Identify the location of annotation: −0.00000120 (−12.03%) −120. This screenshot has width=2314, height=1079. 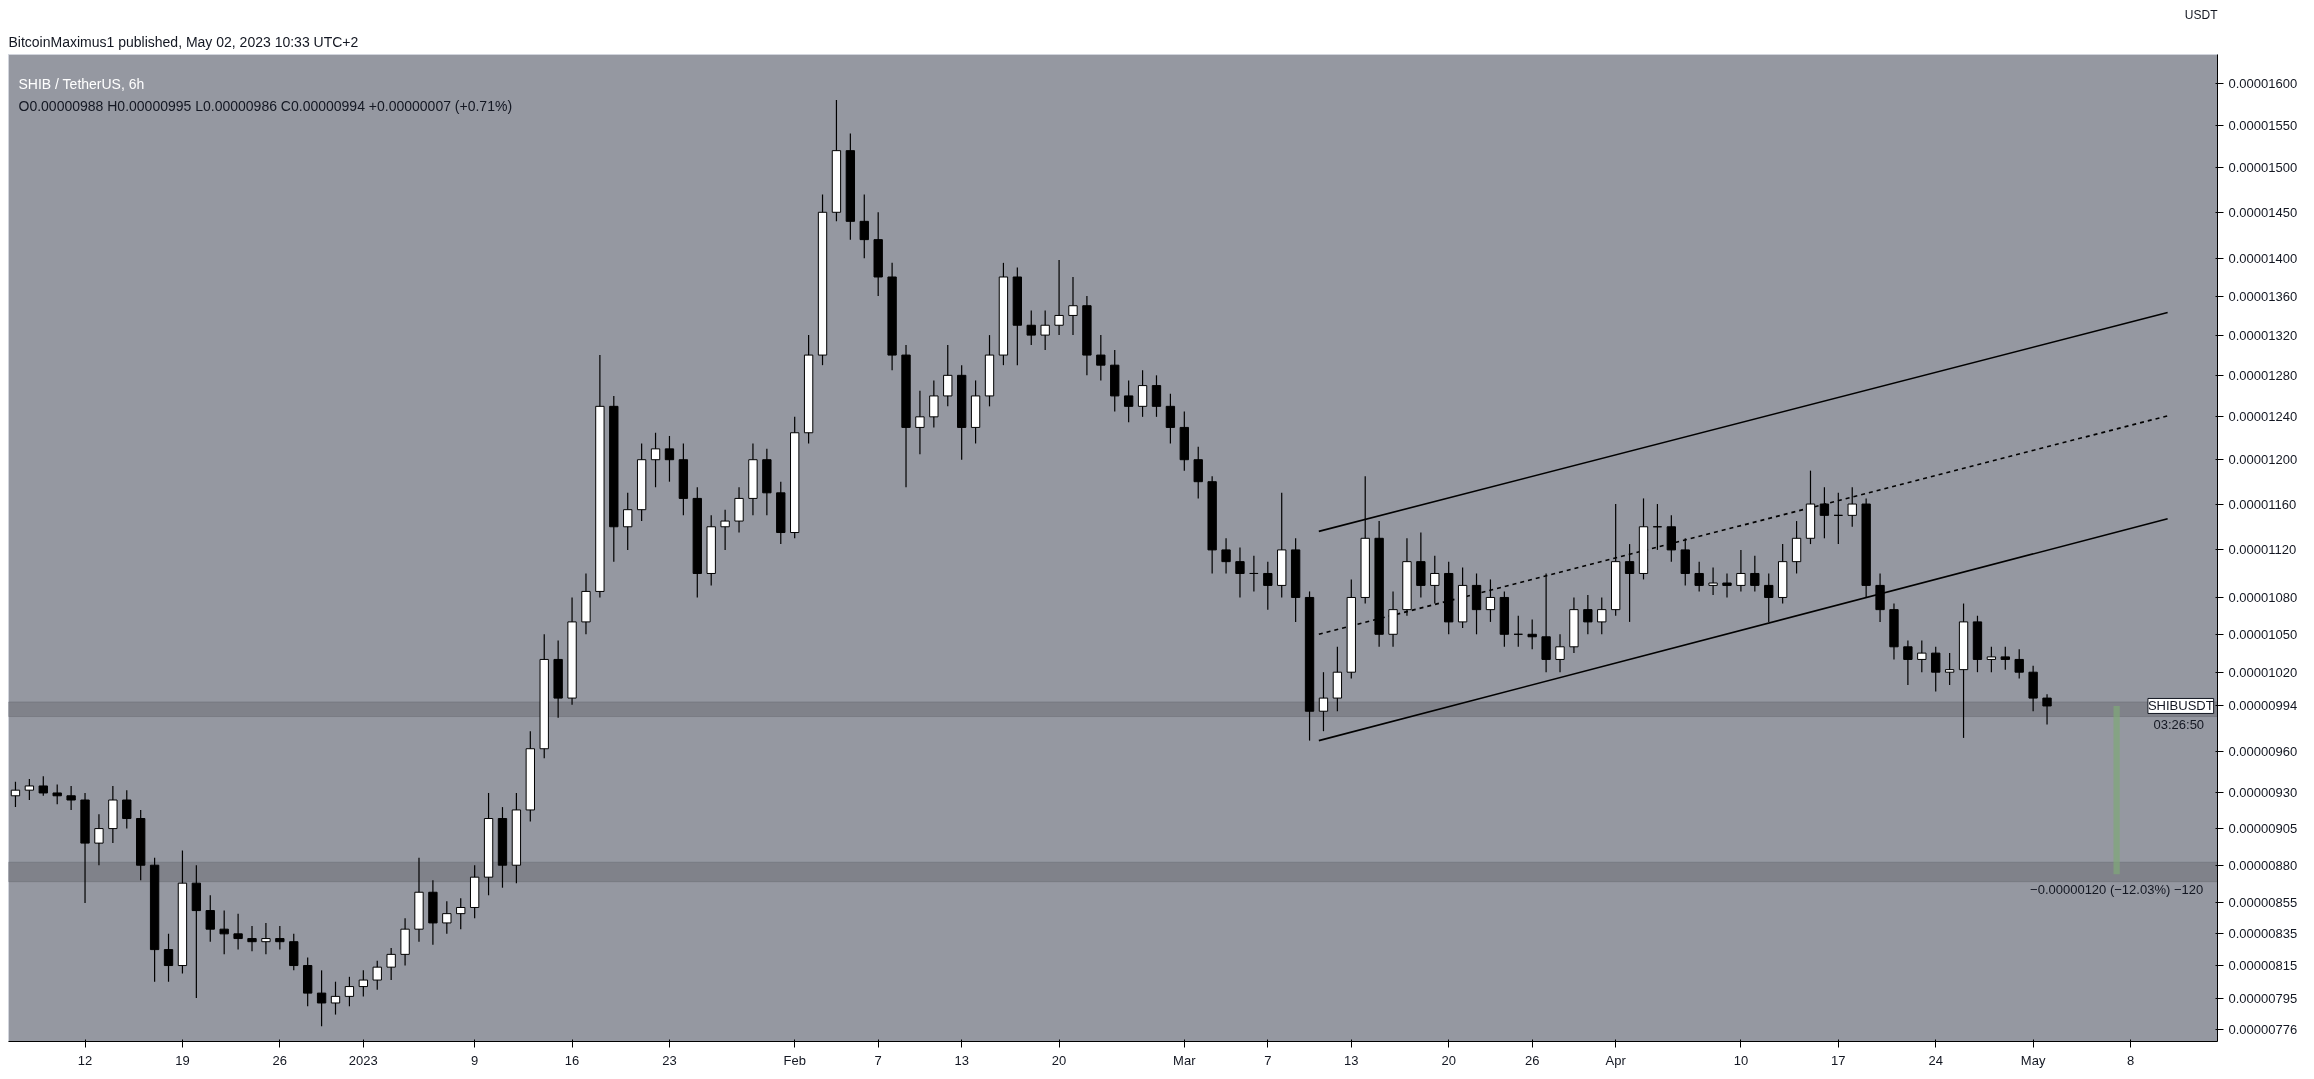
(2117, 890).